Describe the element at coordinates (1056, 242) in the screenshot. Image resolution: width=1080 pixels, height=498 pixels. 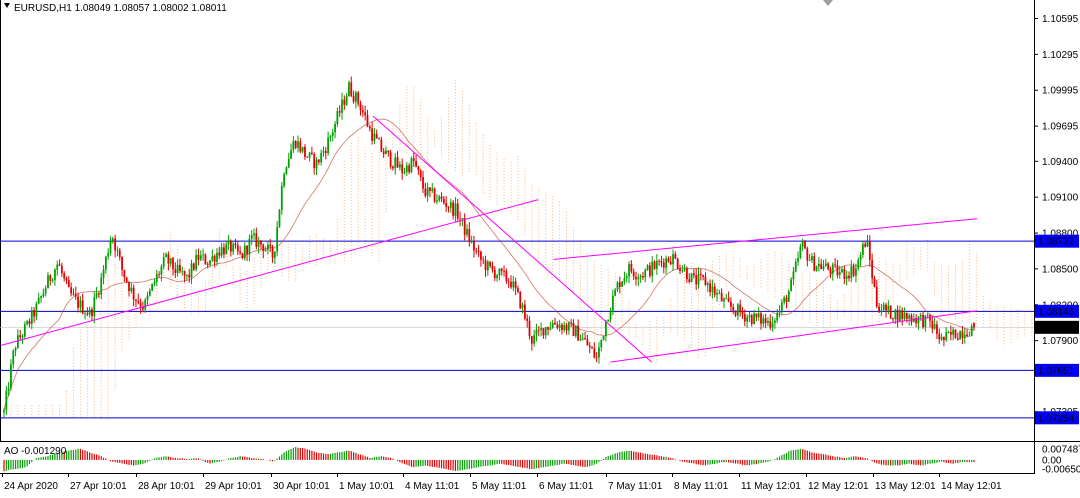
I see `level-108732-tag-label: 1.08732` at that location.